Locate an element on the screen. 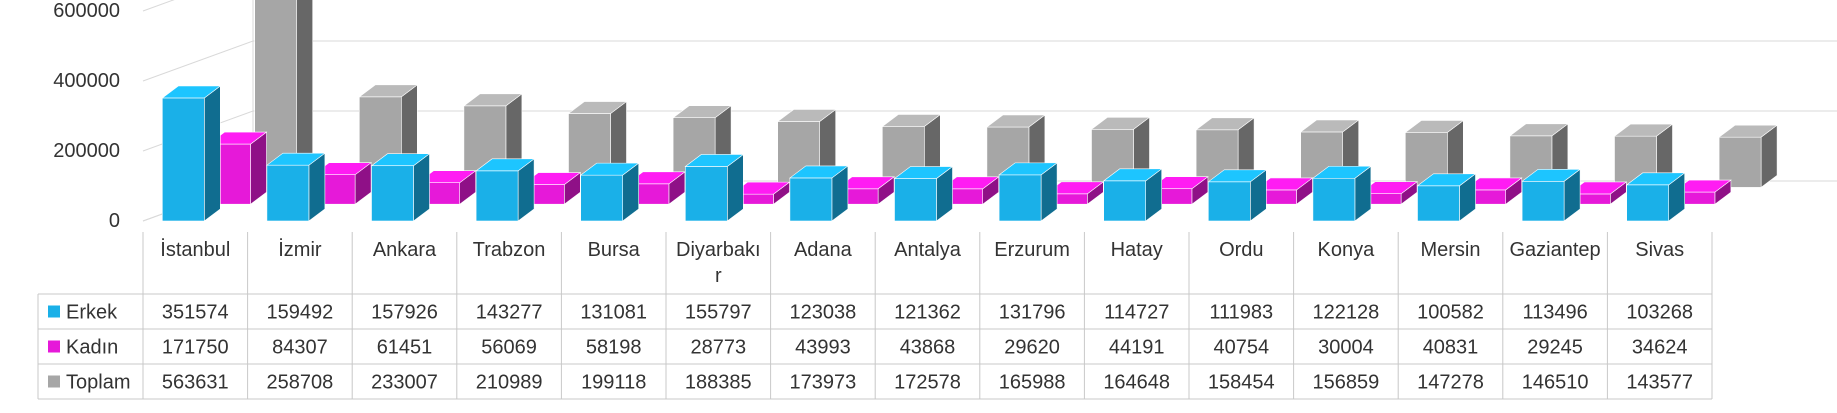  category-label: İstanbul is located at coordinates (195, 249).